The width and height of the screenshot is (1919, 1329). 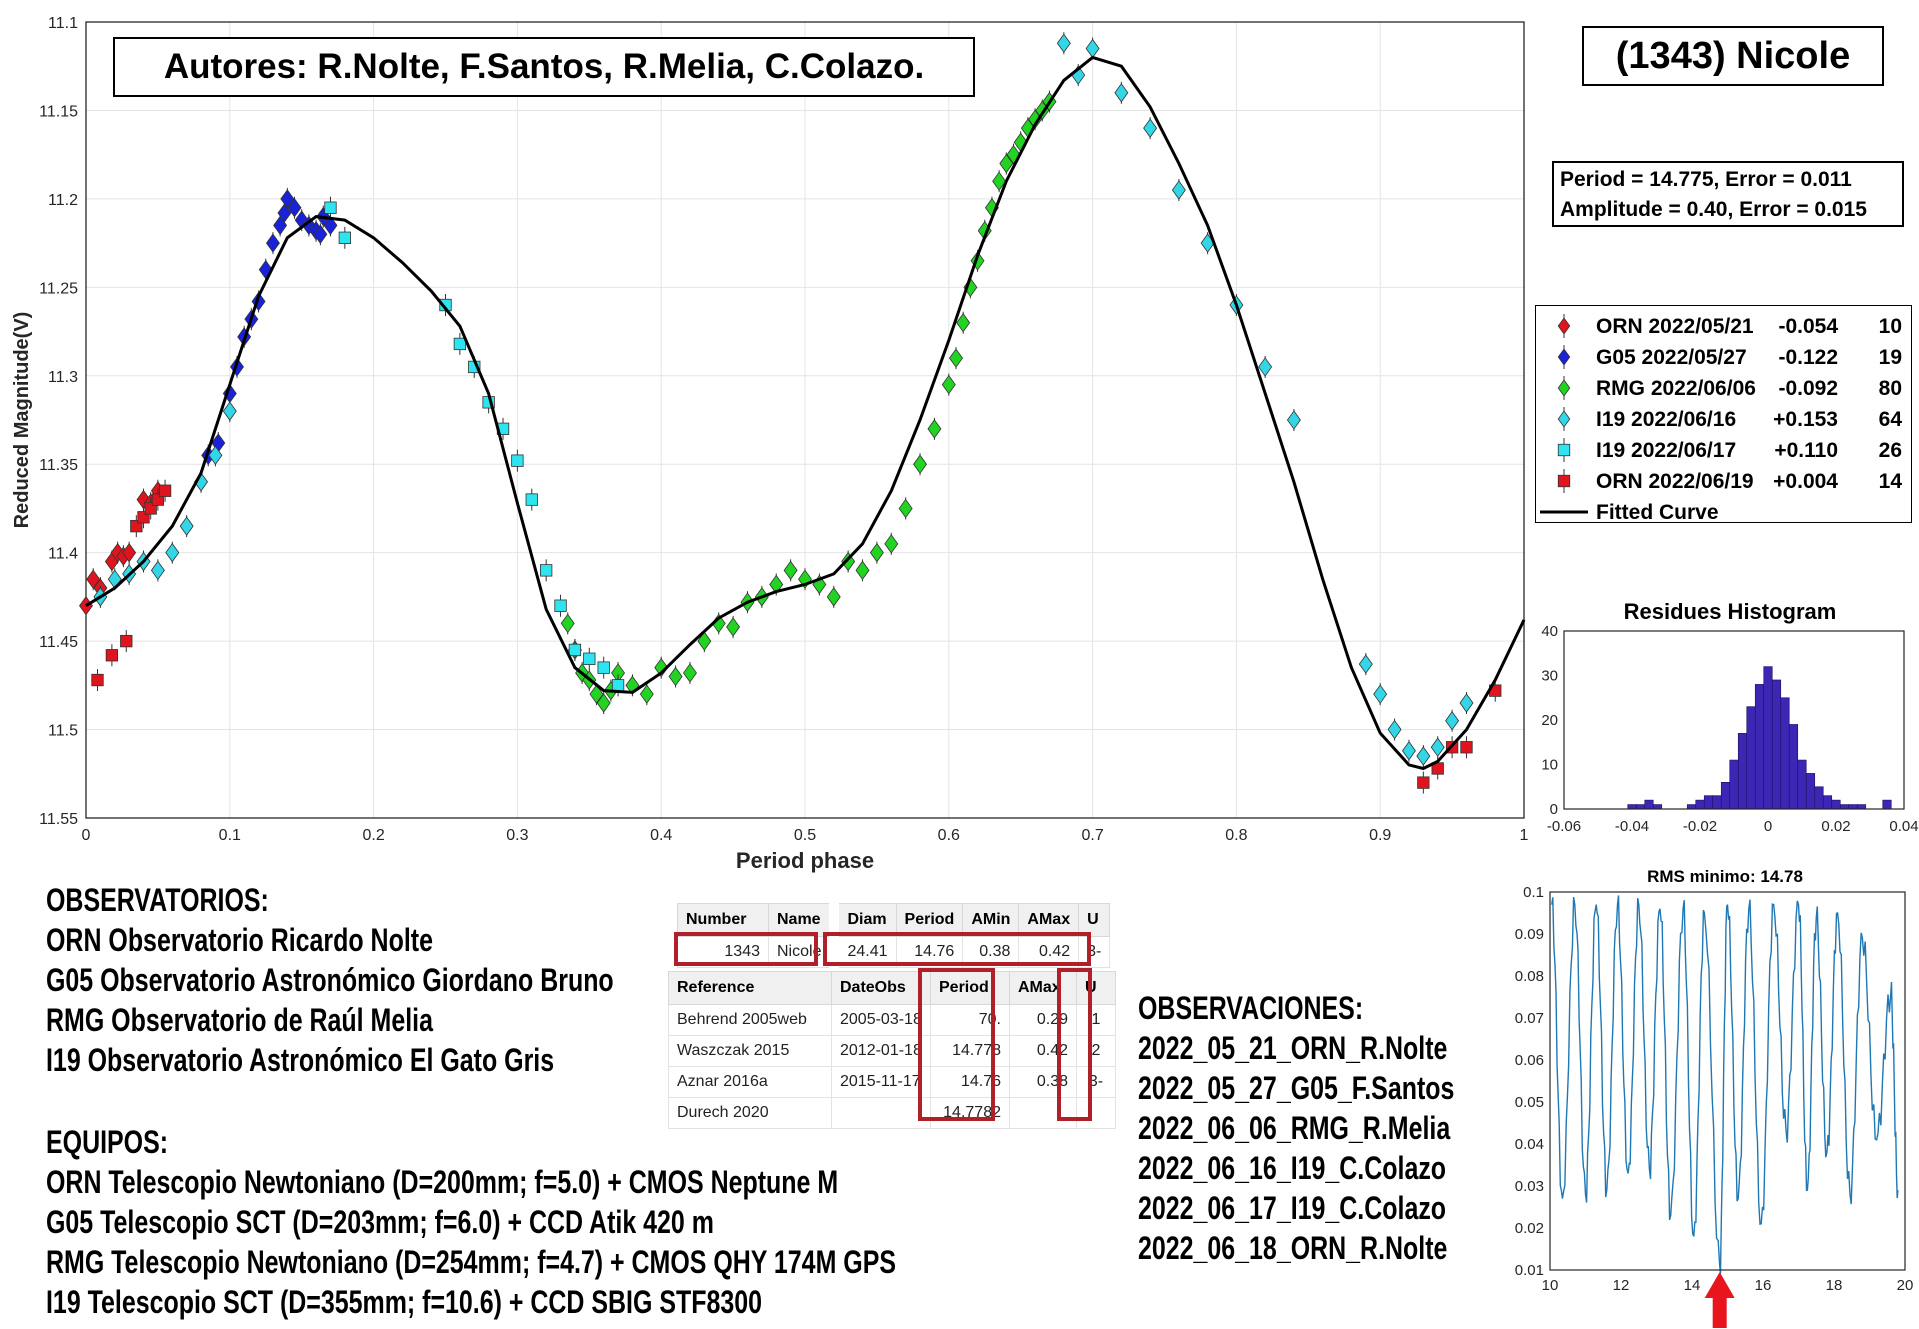 I want to click on rms-x-tick: 10, so click(x=1550, y=1285).